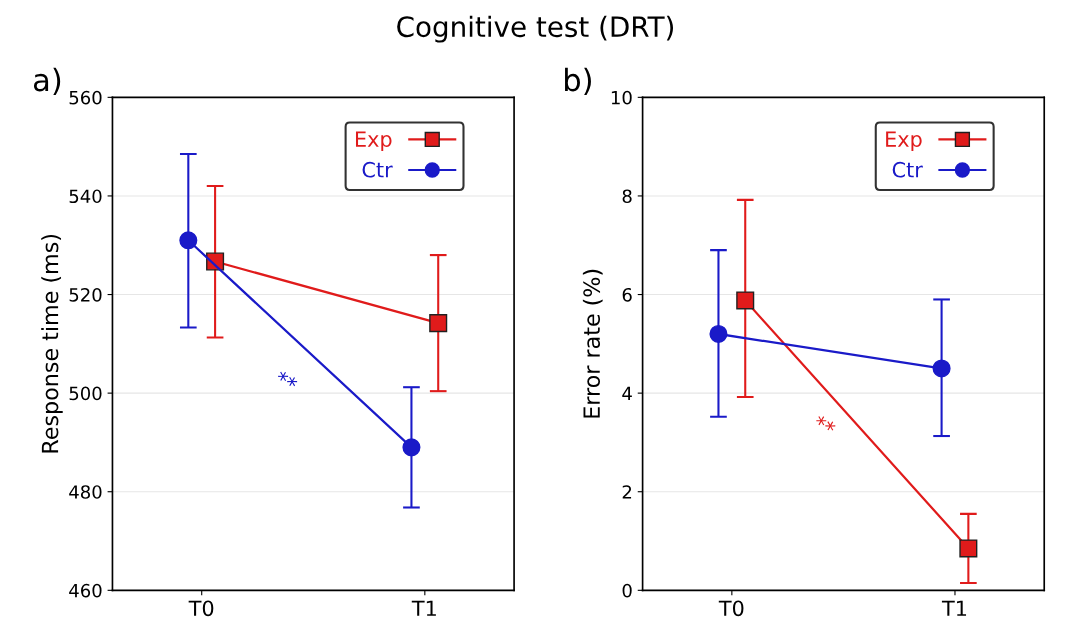 Image resolution: width=1071 pixels, height=628 pixels. What do you see at coordinates (592, 343) in the screenshot?
I see `y-axis-title: Error rate (%)` at bounding box center [592, 343].